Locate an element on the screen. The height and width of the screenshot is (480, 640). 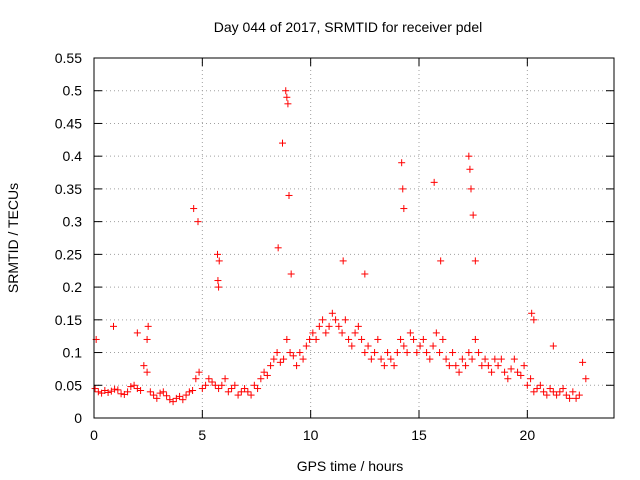
x-tick-label: 10 is located at coordinates (311, 435).